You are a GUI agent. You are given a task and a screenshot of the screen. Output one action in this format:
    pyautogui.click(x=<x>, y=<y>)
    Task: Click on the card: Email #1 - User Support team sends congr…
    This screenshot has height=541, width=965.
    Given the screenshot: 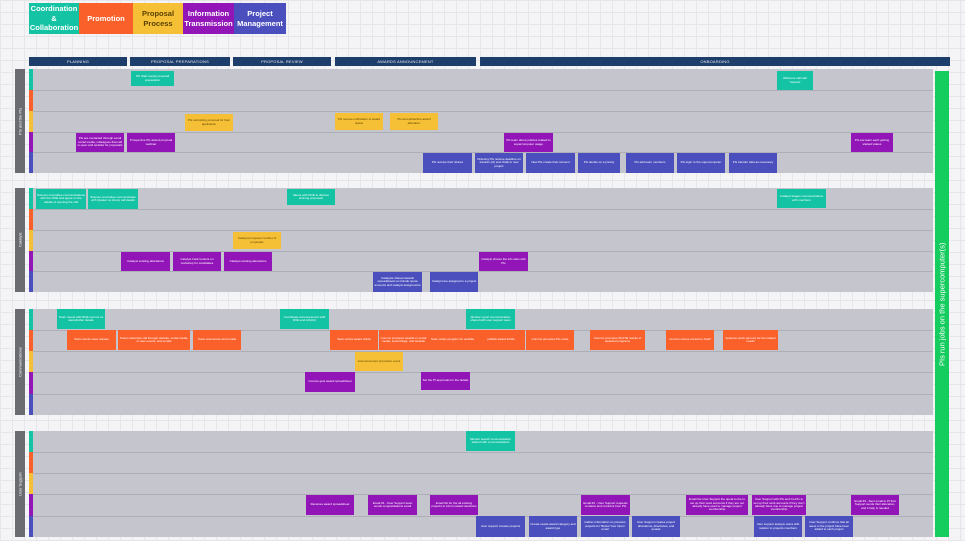 What is the action you would take?
    pyautogui.click(x=392, y=505)
    